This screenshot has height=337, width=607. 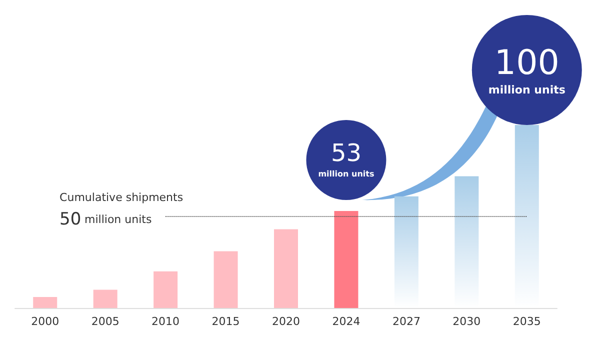 What do you see at coordinates (45, 321) in the screenshot?
I see `x-tick-label: 2000` at bounding box center [45, 321].